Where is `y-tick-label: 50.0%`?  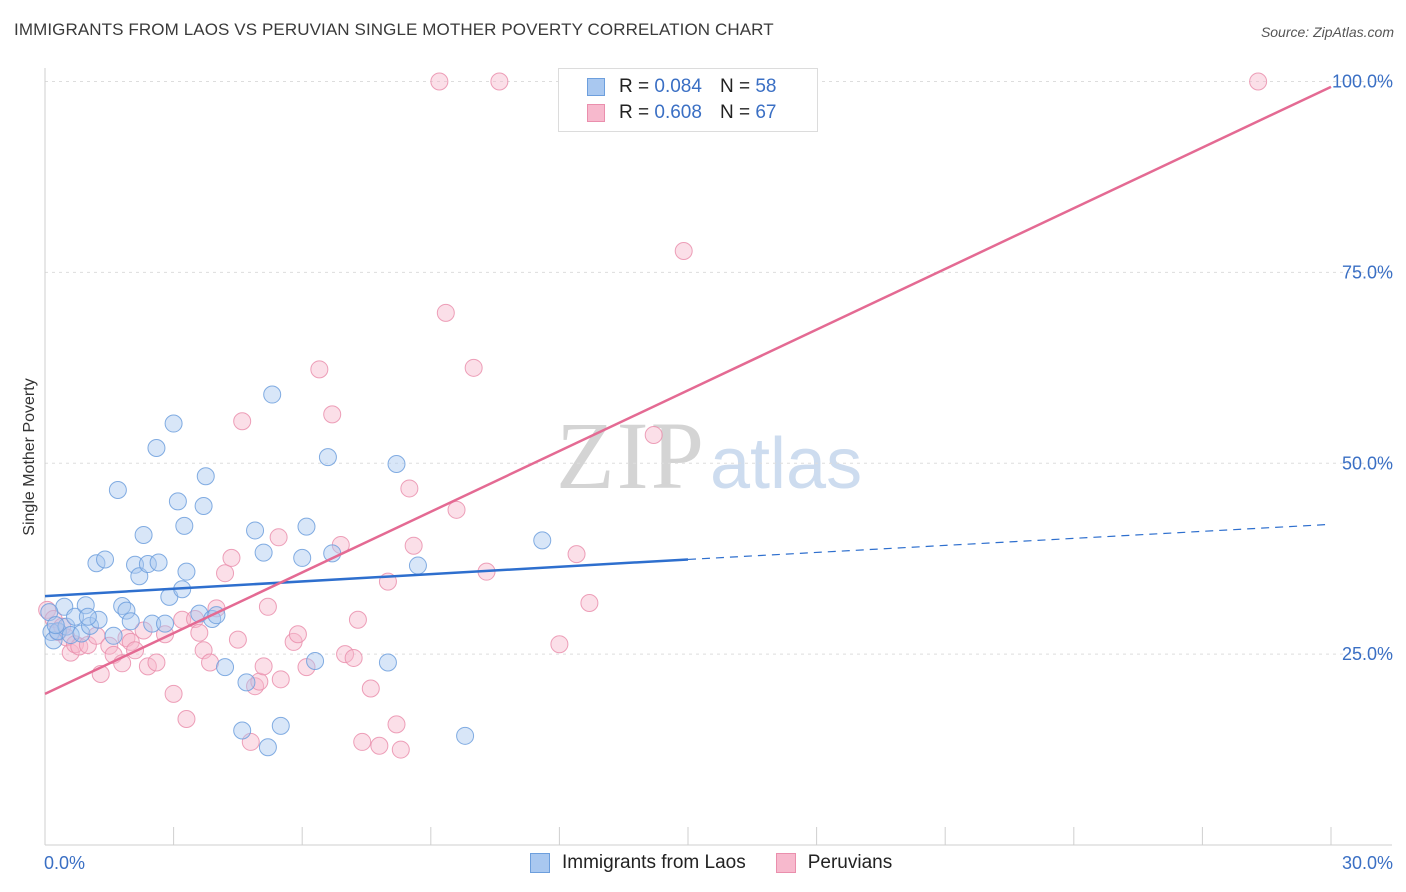 y-tick-label: 50.0% is located at coordinates (1367, 463).